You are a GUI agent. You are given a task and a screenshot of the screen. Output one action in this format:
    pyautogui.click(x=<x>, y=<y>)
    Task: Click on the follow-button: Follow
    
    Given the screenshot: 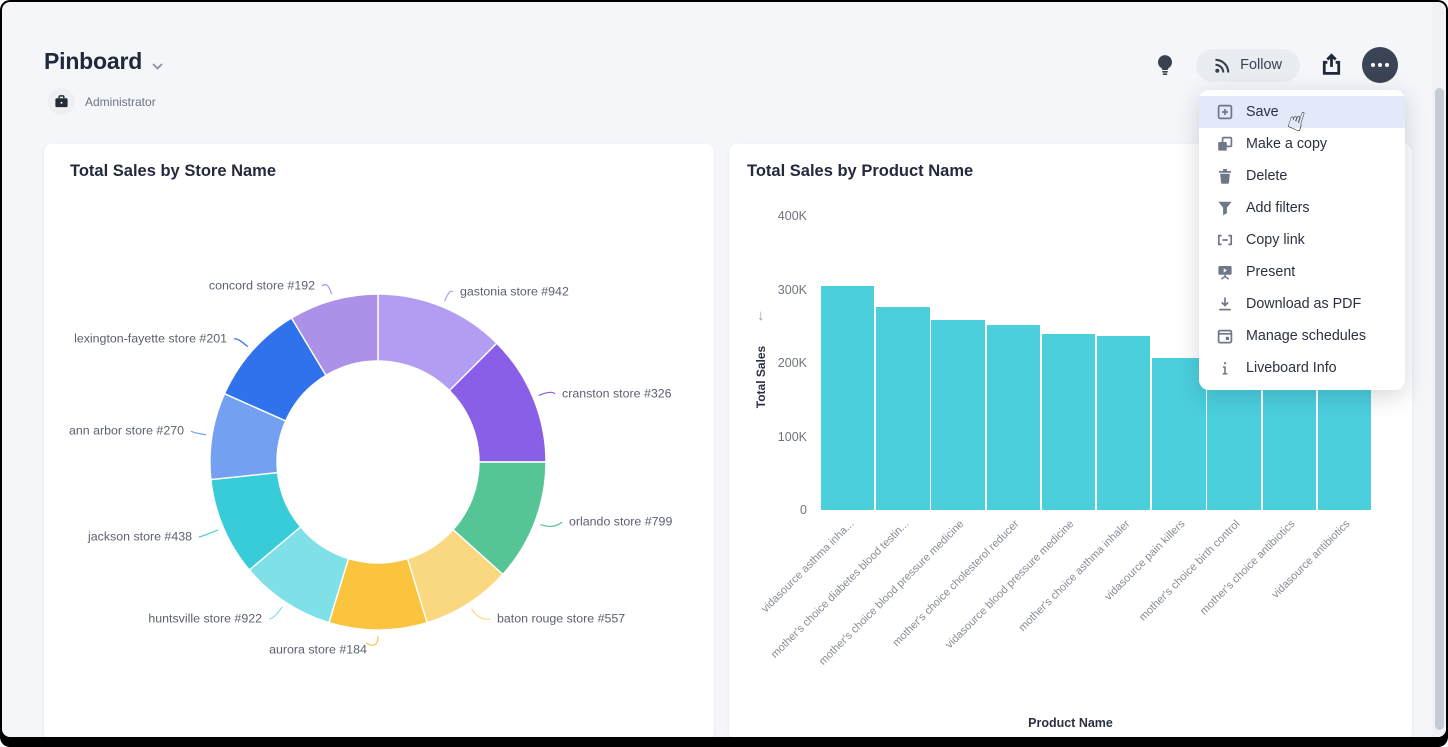 What is the action you would take?
    pyautogui.click(x=1248, y=65)
    